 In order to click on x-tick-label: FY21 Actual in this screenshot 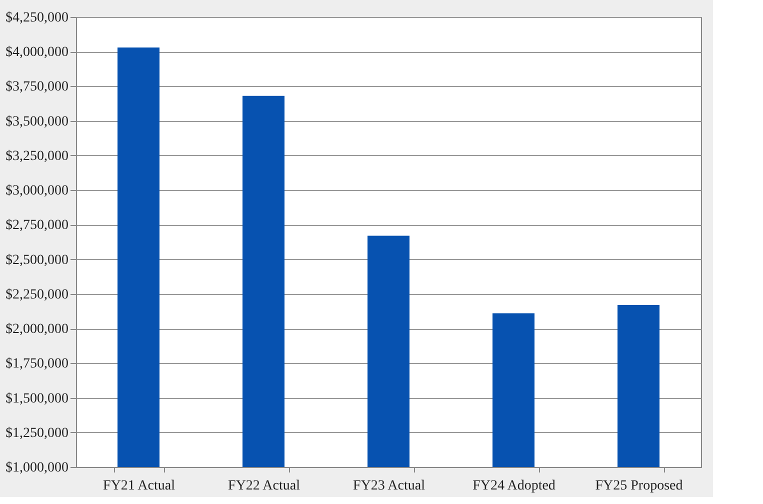, I will do `click(139, 486)`.